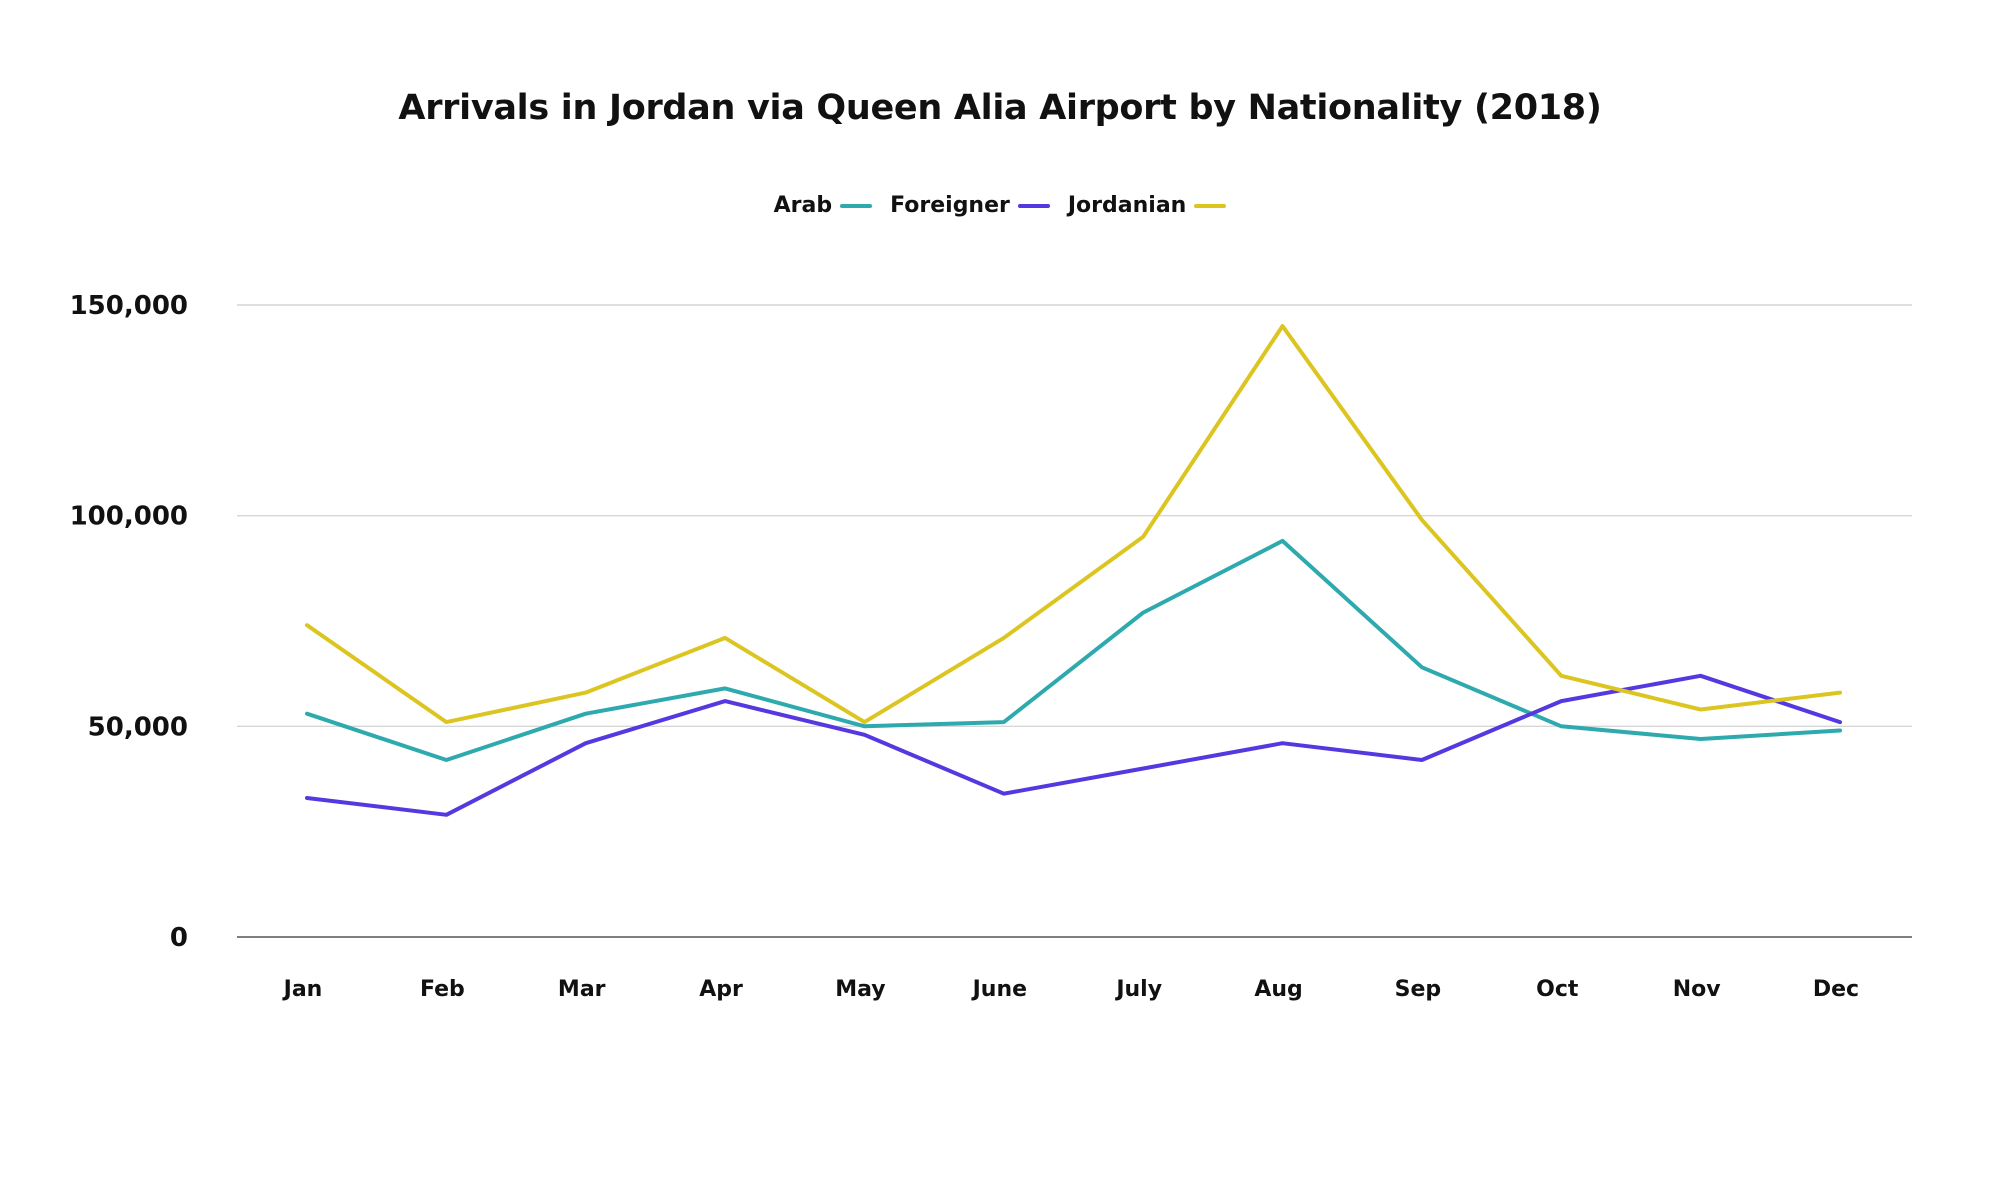 This screenshot has width=2000, height=1196. I want to click on x-tick-label: Oct, so click(1557, 989).